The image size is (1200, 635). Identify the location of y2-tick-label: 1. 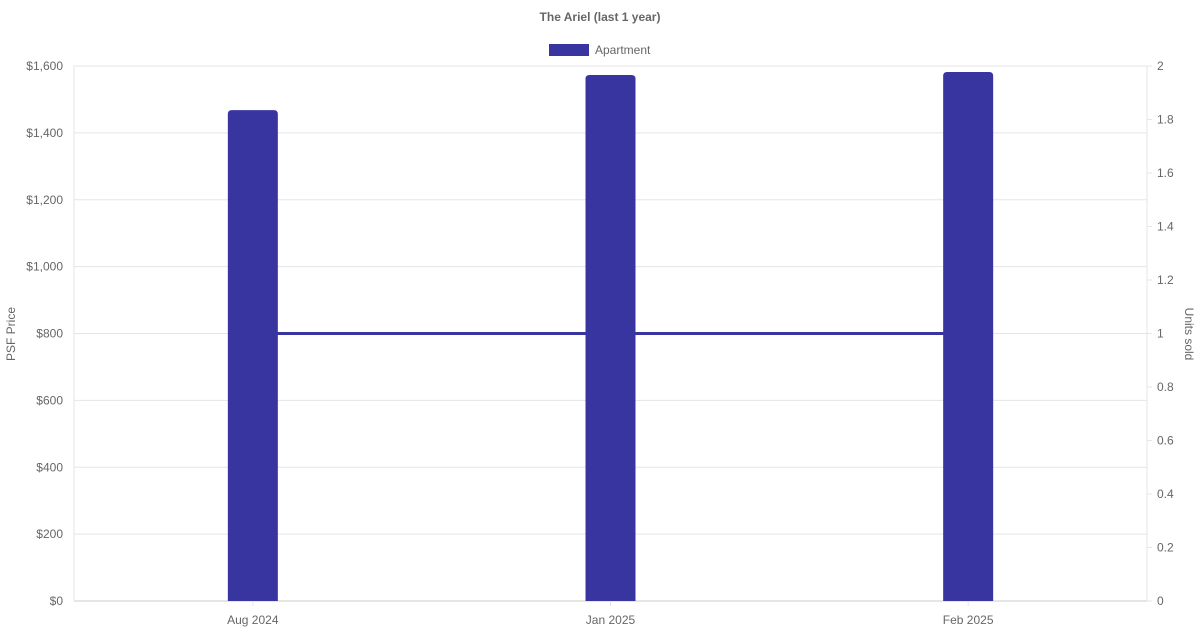
(1160, 334).